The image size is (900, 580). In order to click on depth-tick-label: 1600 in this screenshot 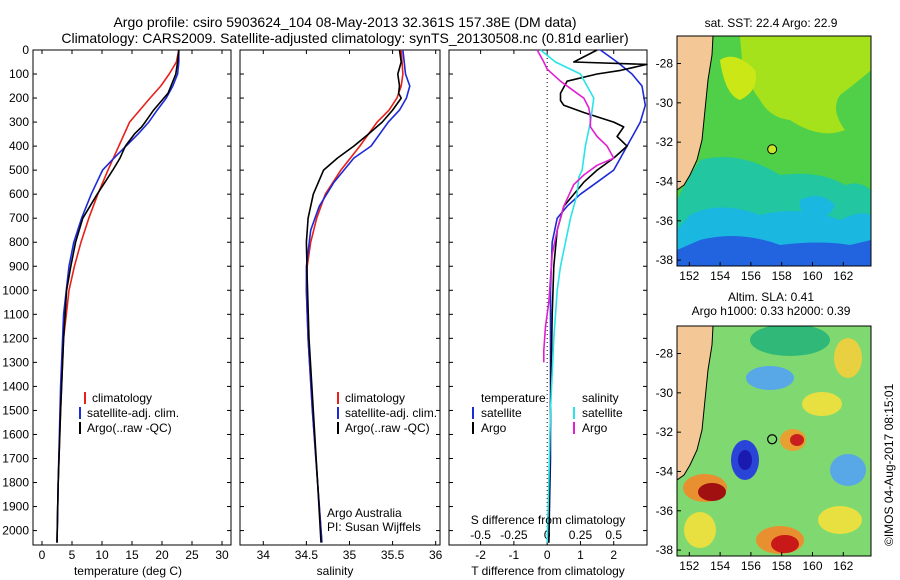, I will do `click(15, 434)`.